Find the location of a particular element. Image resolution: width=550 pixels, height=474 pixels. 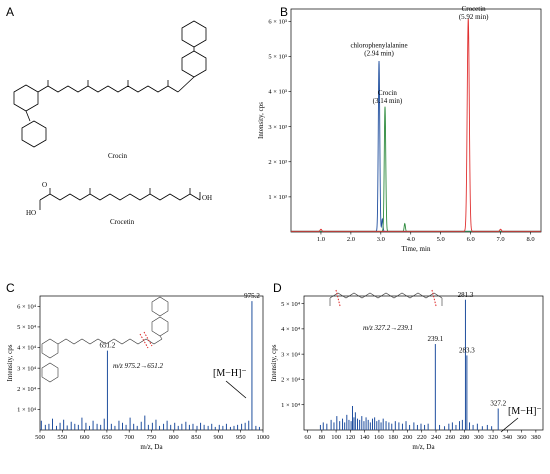

panel-label-d: D is located at coordinates (277, 288).